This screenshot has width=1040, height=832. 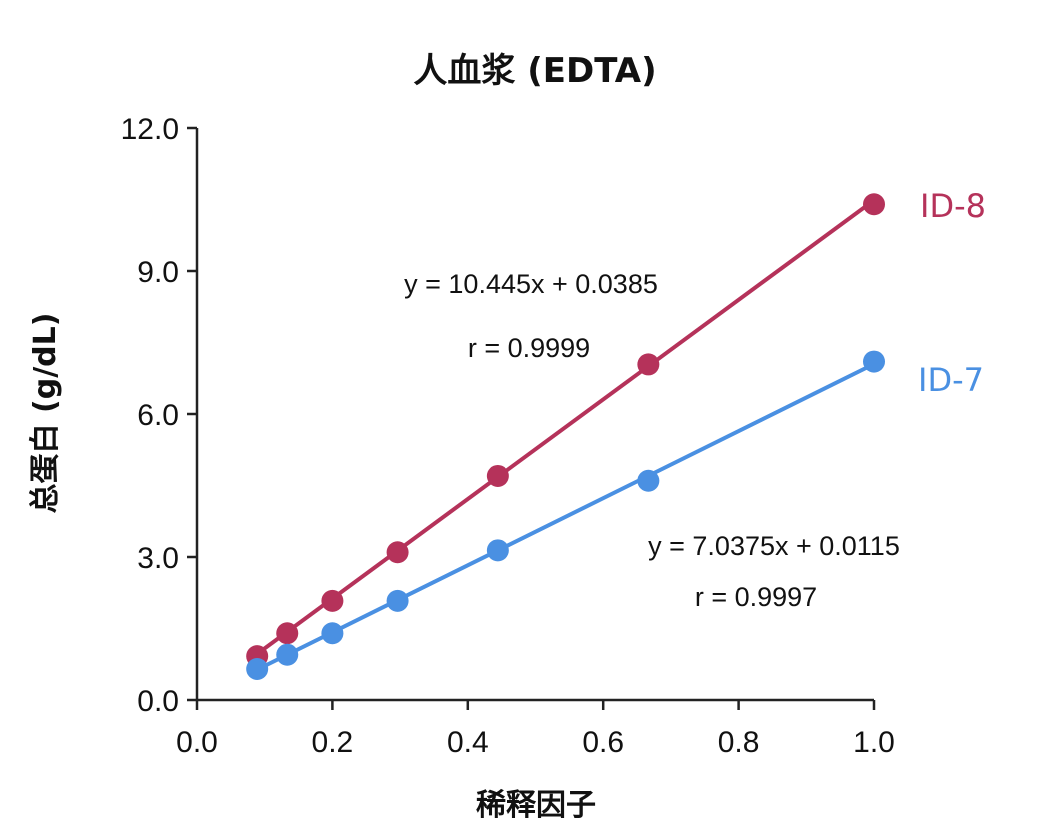 What do you see at coordinates (150, 129) in the screenshot?
I see `y-tick-label: 12.0` at bounding box center [150, 129].